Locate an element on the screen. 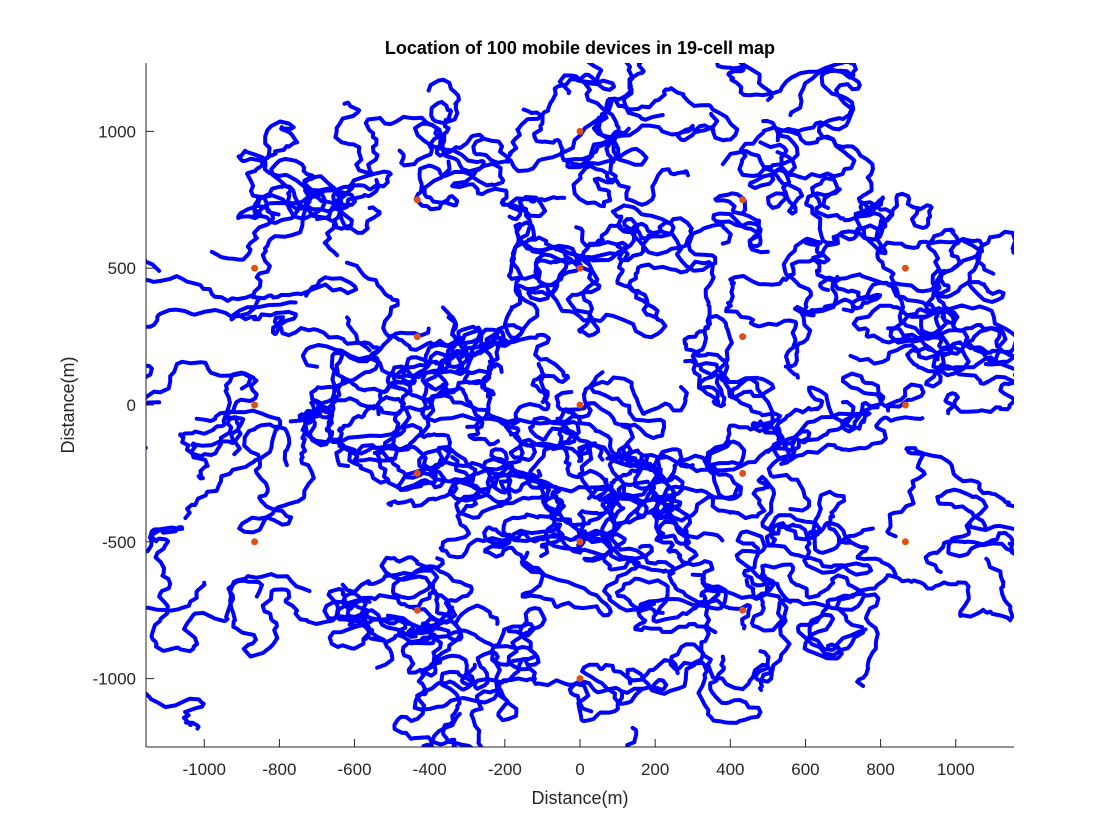 The width and height of the screenshot is (1120, 840). x-tick-label: -800 is located at coordinates (279, 769).